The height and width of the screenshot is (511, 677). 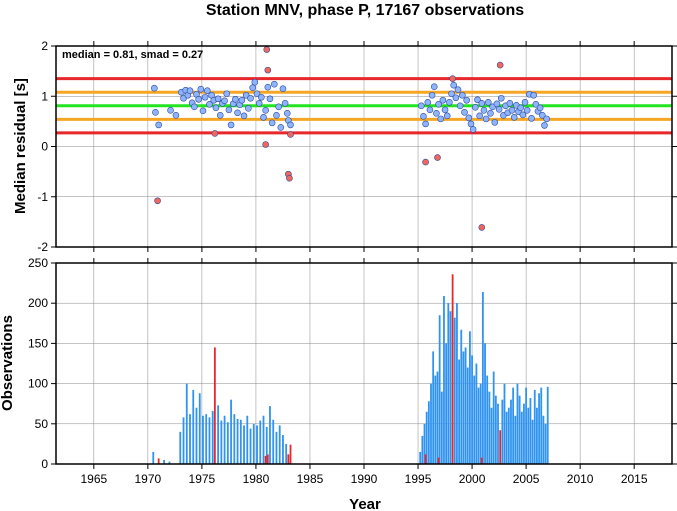 What do you see at coordinates (472, 479) in the screenshot?
I see `x-tick-label: 2000` at bounding box center [472, 479].